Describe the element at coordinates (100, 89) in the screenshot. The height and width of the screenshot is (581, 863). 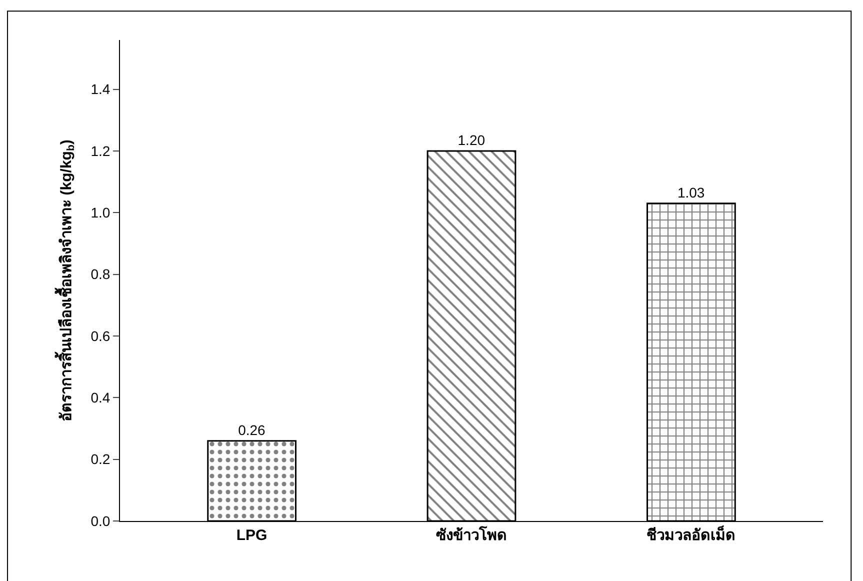
I see `y-tick-label: 1.4` at that location.